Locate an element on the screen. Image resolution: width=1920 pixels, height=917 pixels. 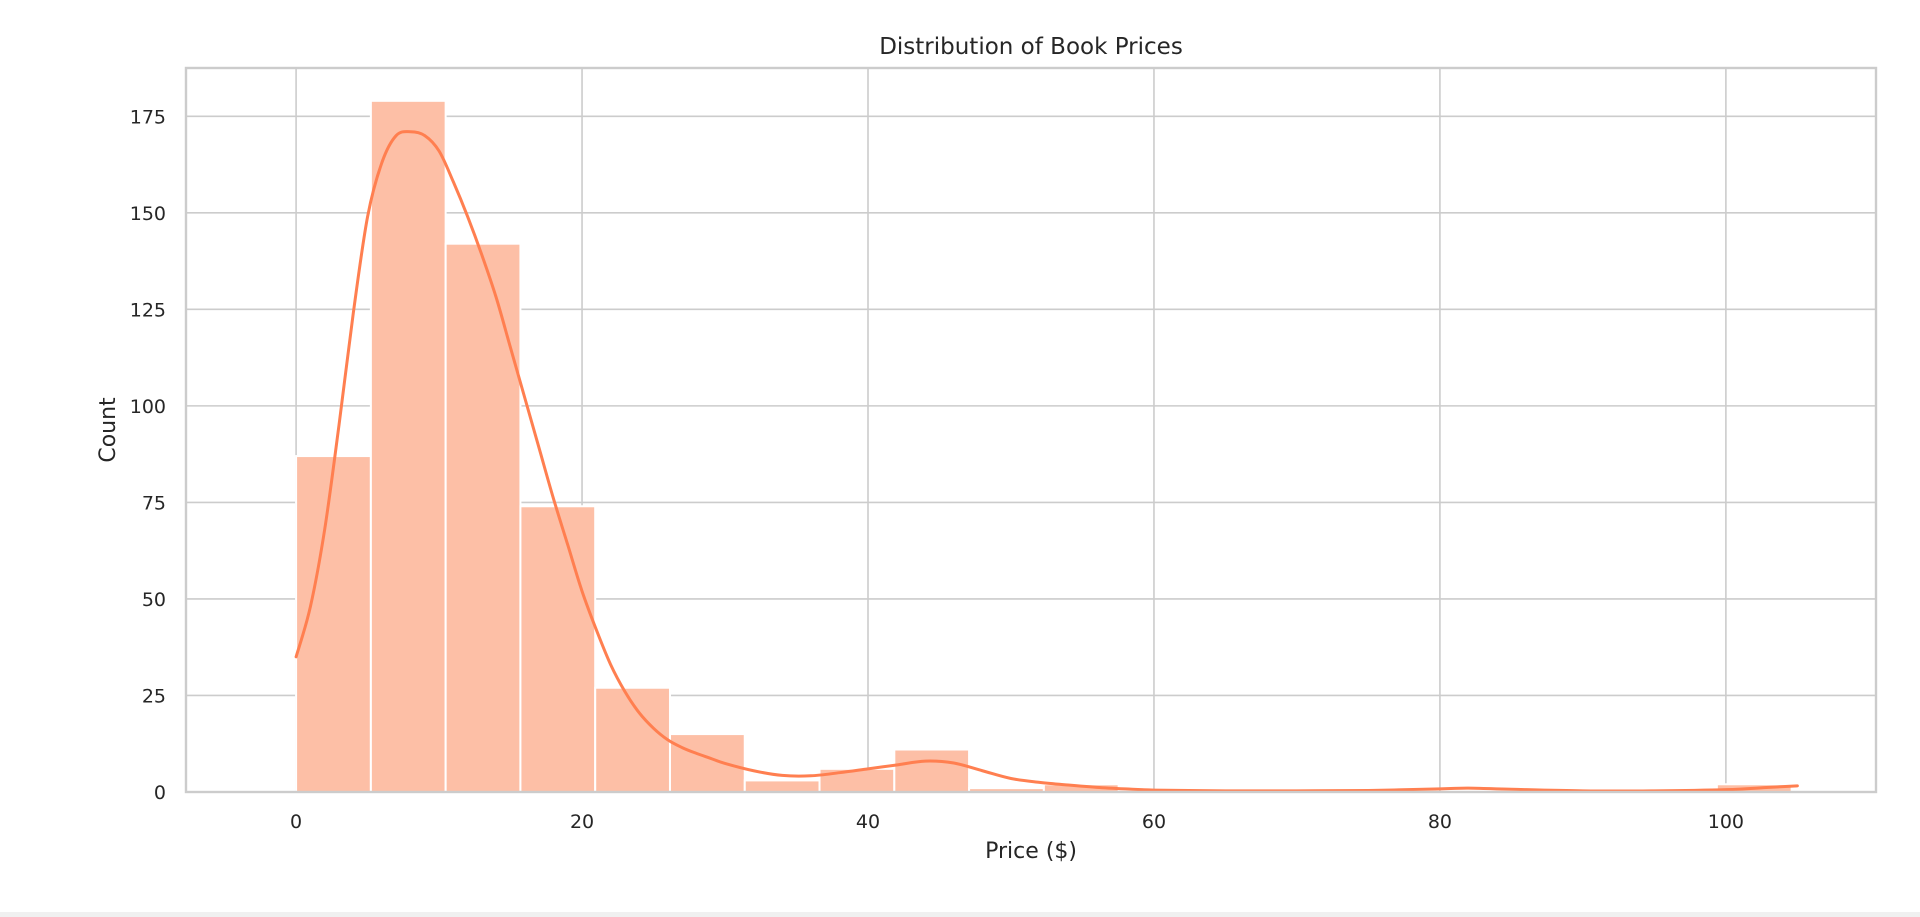
y-tick-label: 150 is located at coordinates (148, 214).